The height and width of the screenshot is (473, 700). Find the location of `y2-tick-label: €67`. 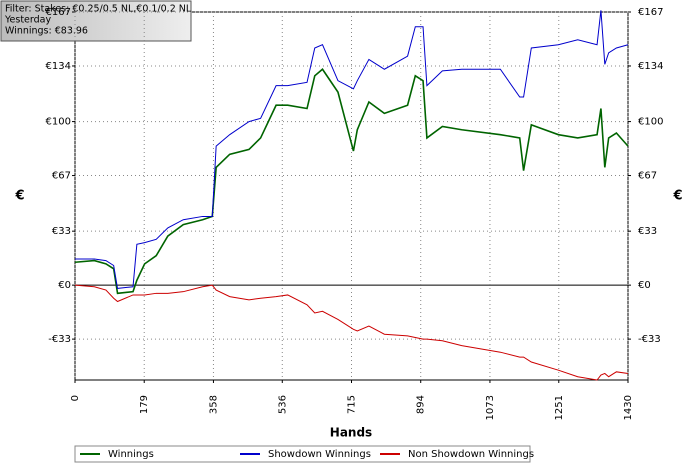

y2-tick-label: €67 is located at coordinates (647, 176).